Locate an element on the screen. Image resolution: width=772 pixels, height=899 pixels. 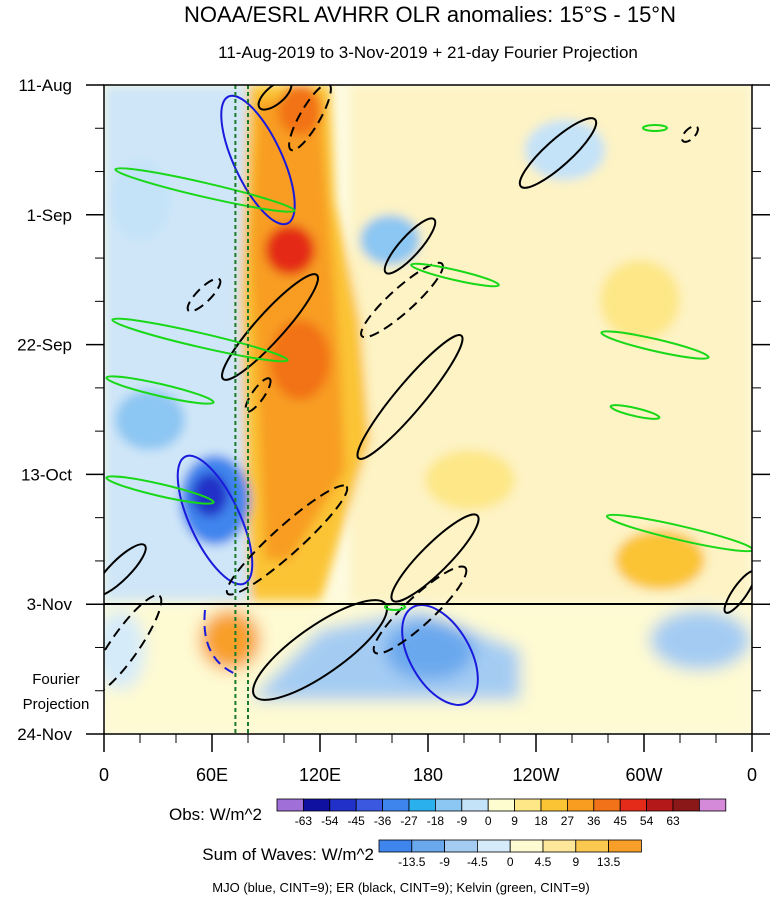
obs-legend-level: -9 is located at coordinates (461, 821).